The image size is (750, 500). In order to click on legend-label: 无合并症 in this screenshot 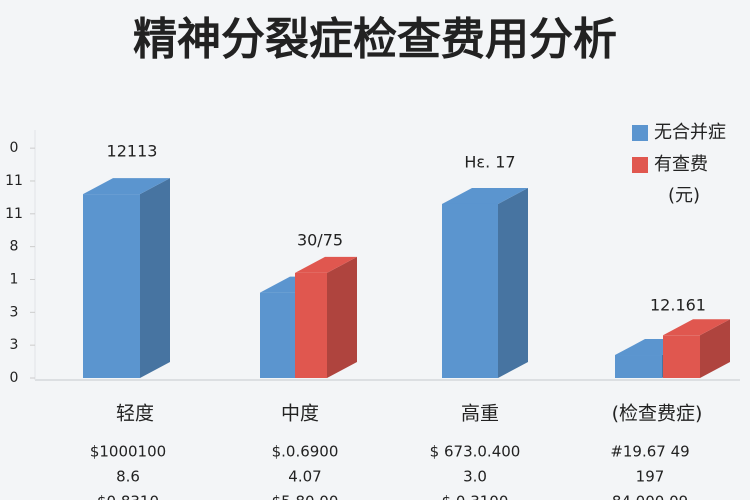, I will do `click(690, 132)`.